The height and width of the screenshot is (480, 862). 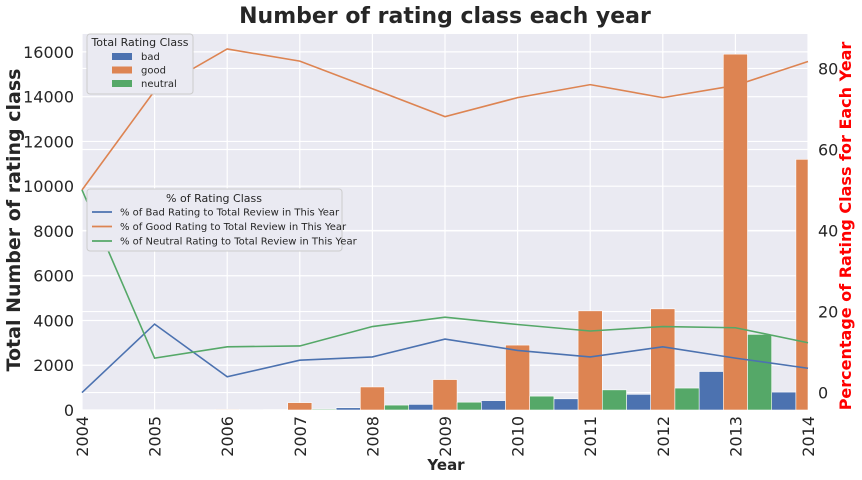 I want to click on y2-axis-label: Percentage of Rating Class for Each Year, so click(x=845, y=226).